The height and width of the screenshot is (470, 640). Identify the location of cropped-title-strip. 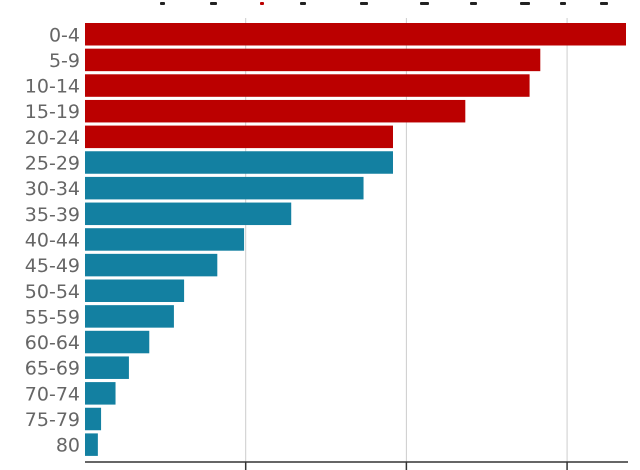
(320, 4).